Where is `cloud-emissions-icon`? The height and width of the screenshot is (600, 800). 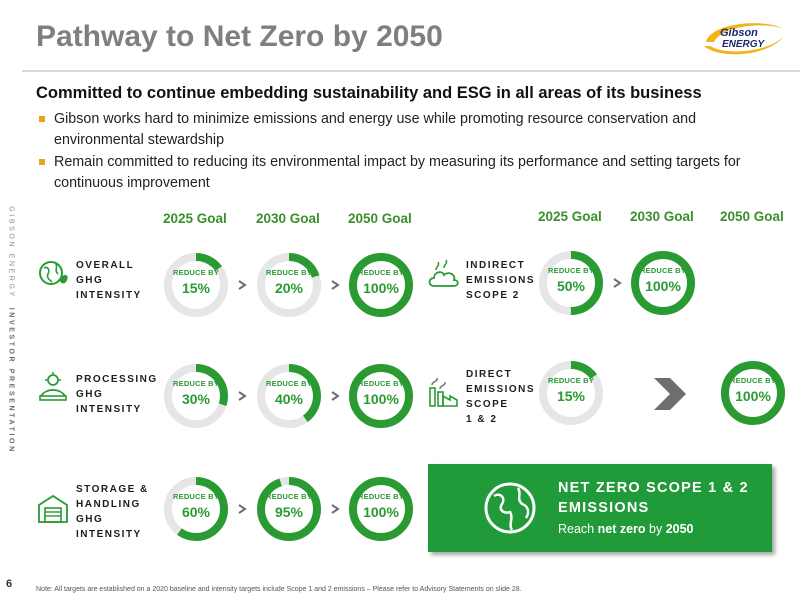
cloud-emissions-icon is located at coordinates (443, 275).